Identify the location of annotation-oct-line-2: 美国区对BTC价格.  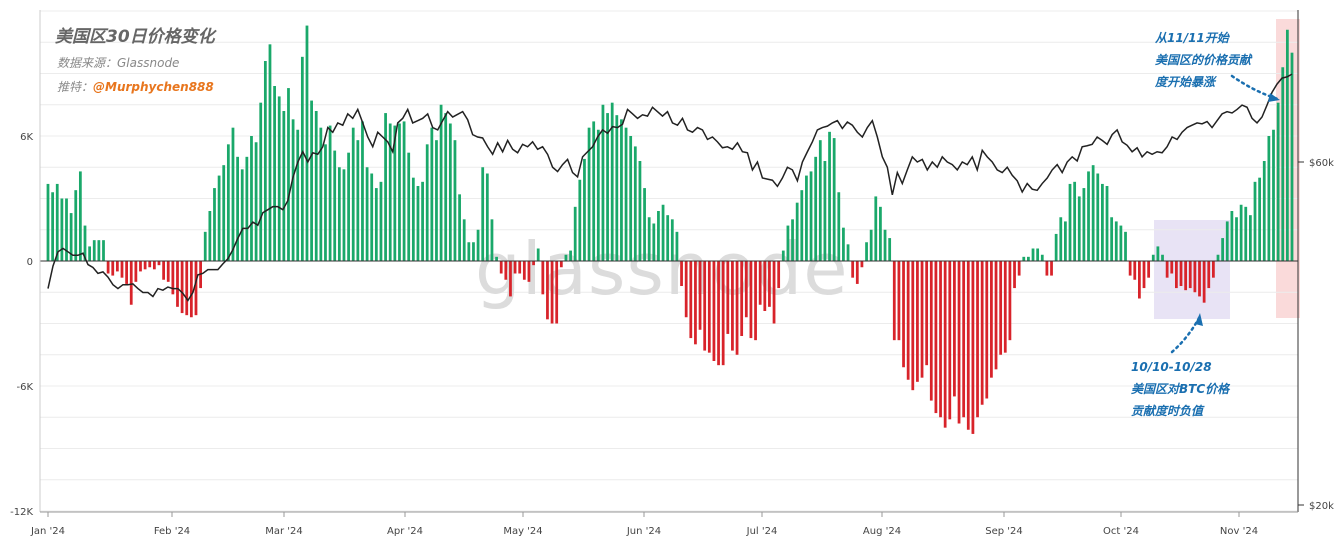
(1181, 389).